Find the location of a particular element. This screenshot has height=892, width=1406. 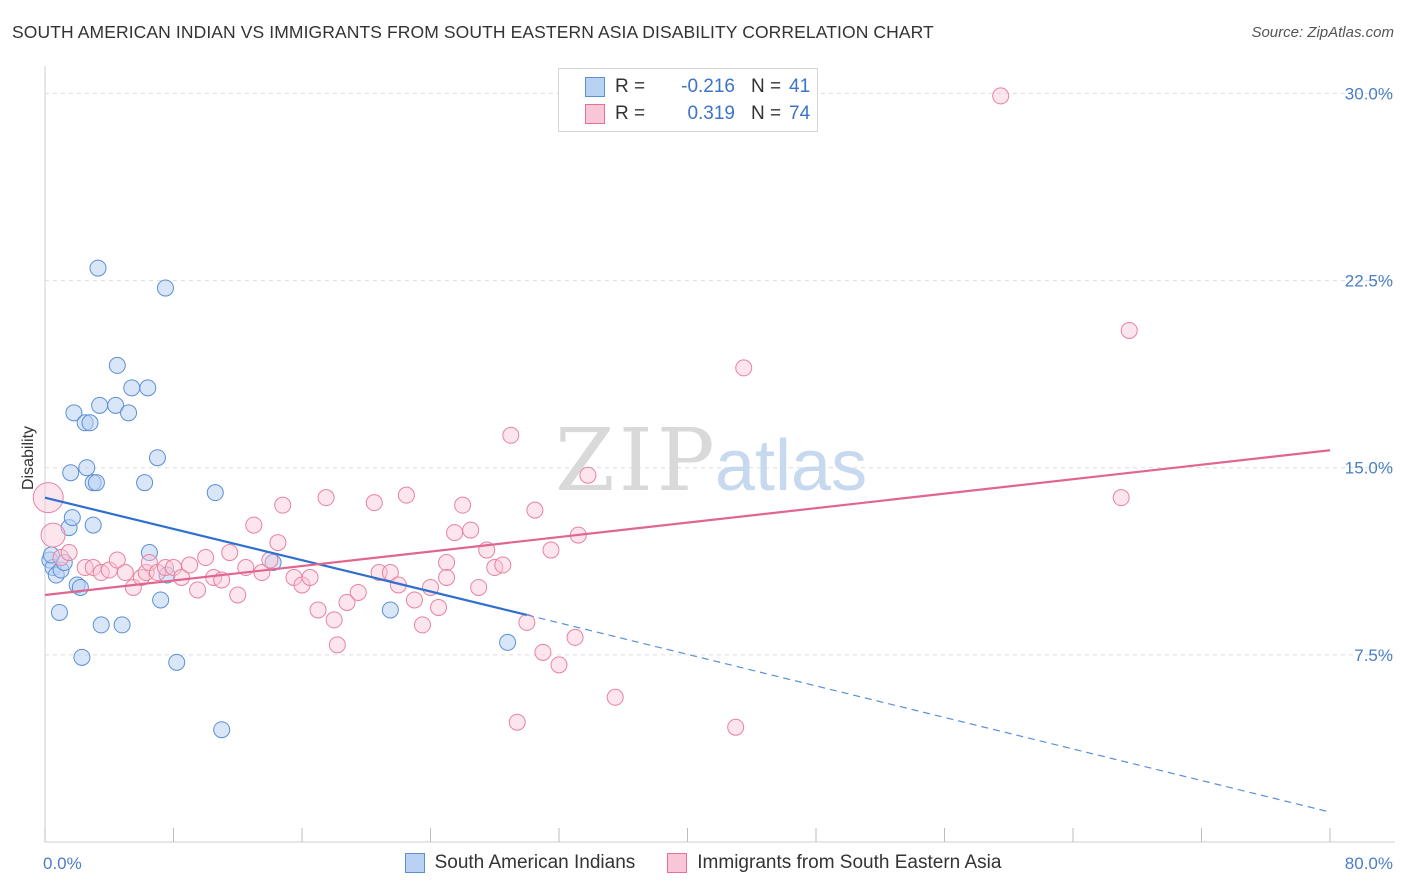

trend-line-south-american-indians is located at coordinates (286, 556).